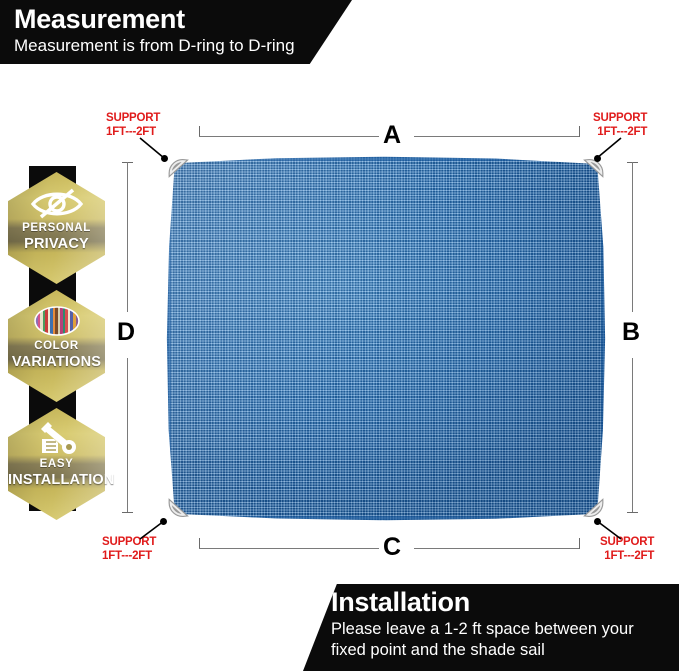  I want to click on support-callout-top-right: SUPPORT 1FT---2FT, so click(620, 125).